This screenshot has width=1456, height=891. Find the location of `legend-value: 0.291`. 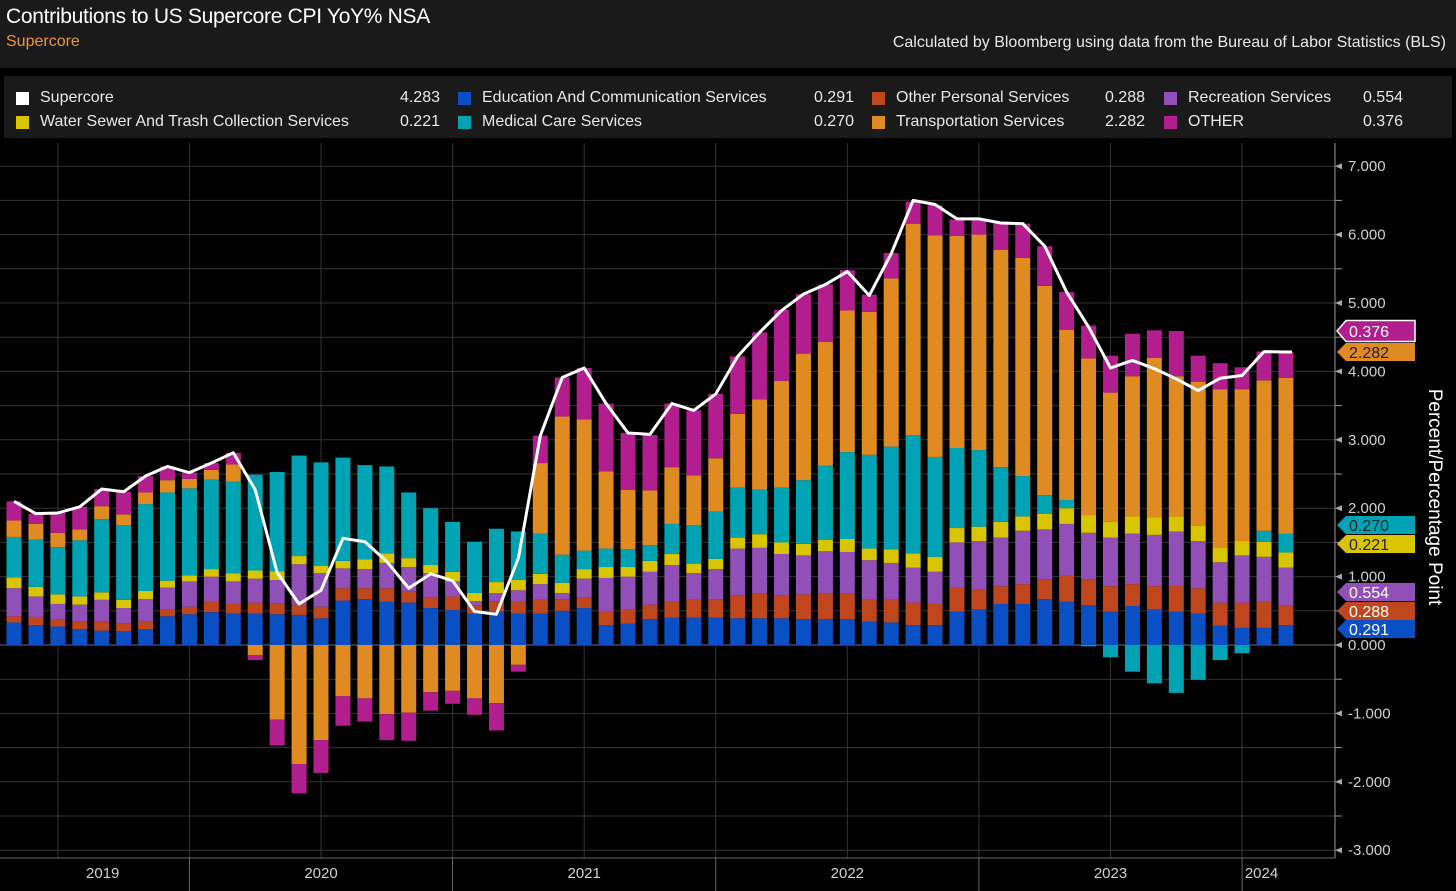

legend-value: 0.291 is located at coordinates (833, 97).